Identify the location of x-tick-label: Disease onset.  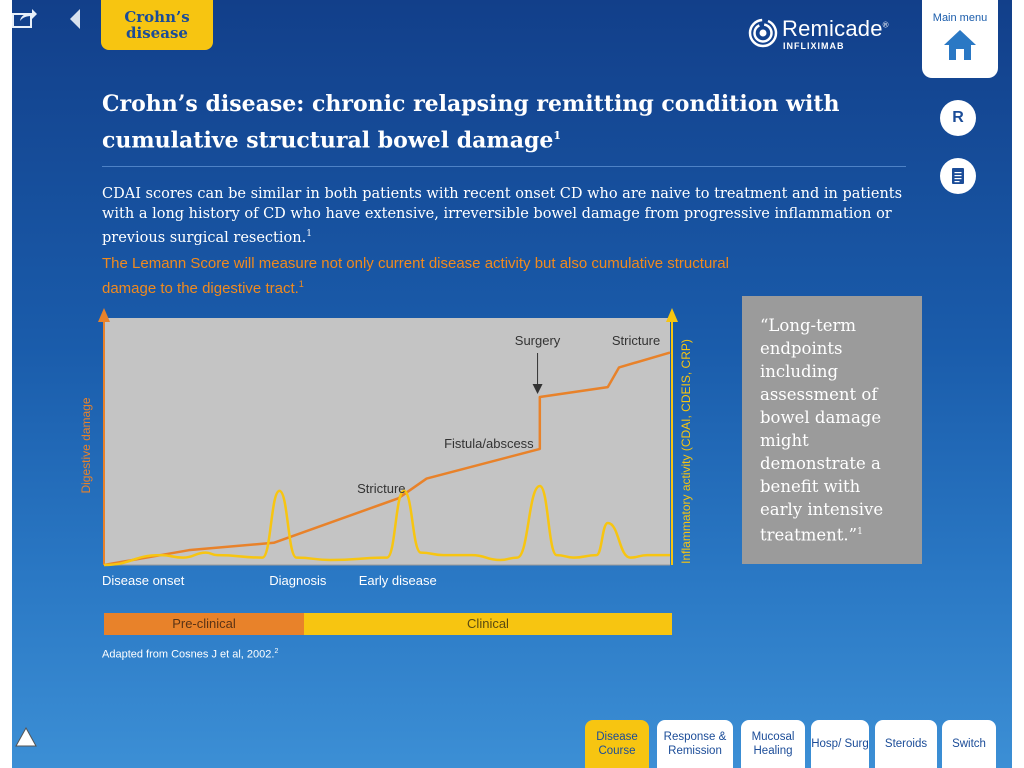
(143, 580).